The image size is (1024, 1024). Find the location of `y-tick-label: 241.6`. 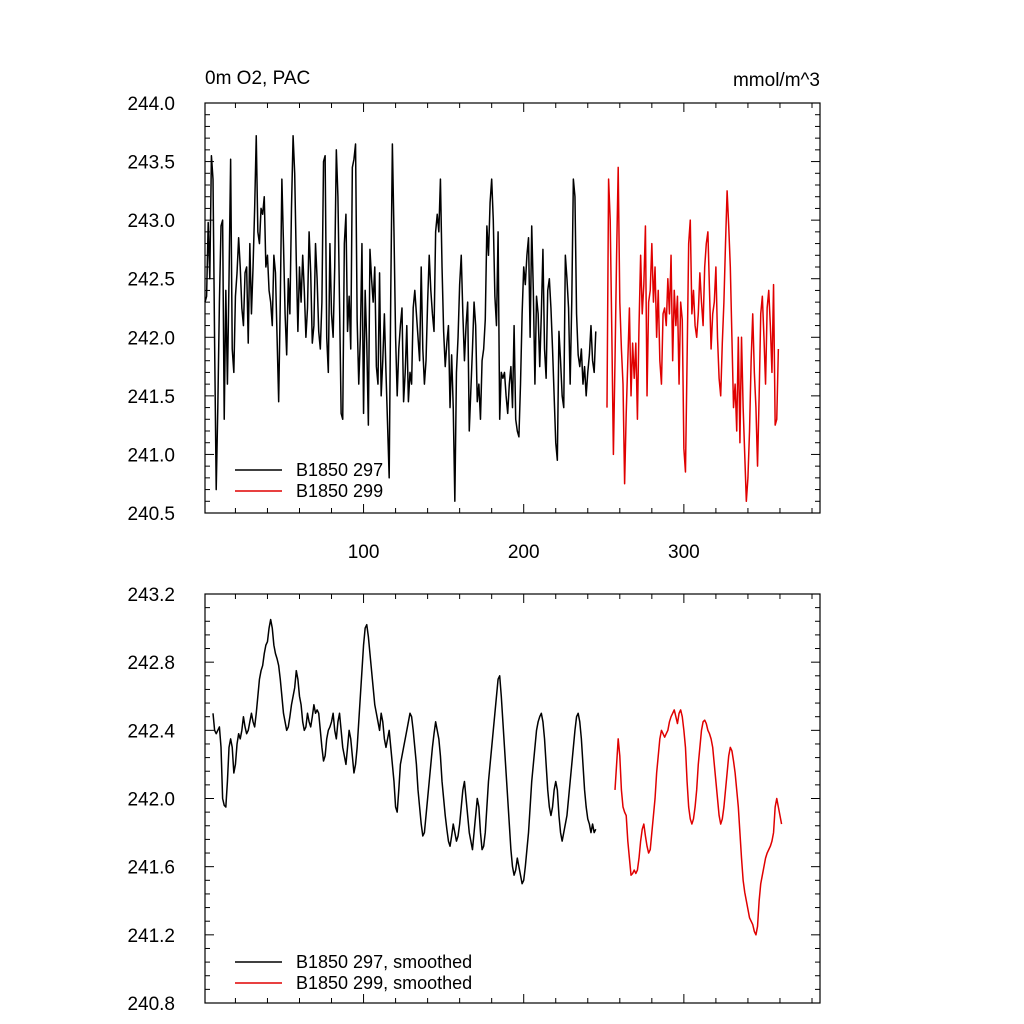

y-tick-label: 241.6 is located at coordinates (151, 868).